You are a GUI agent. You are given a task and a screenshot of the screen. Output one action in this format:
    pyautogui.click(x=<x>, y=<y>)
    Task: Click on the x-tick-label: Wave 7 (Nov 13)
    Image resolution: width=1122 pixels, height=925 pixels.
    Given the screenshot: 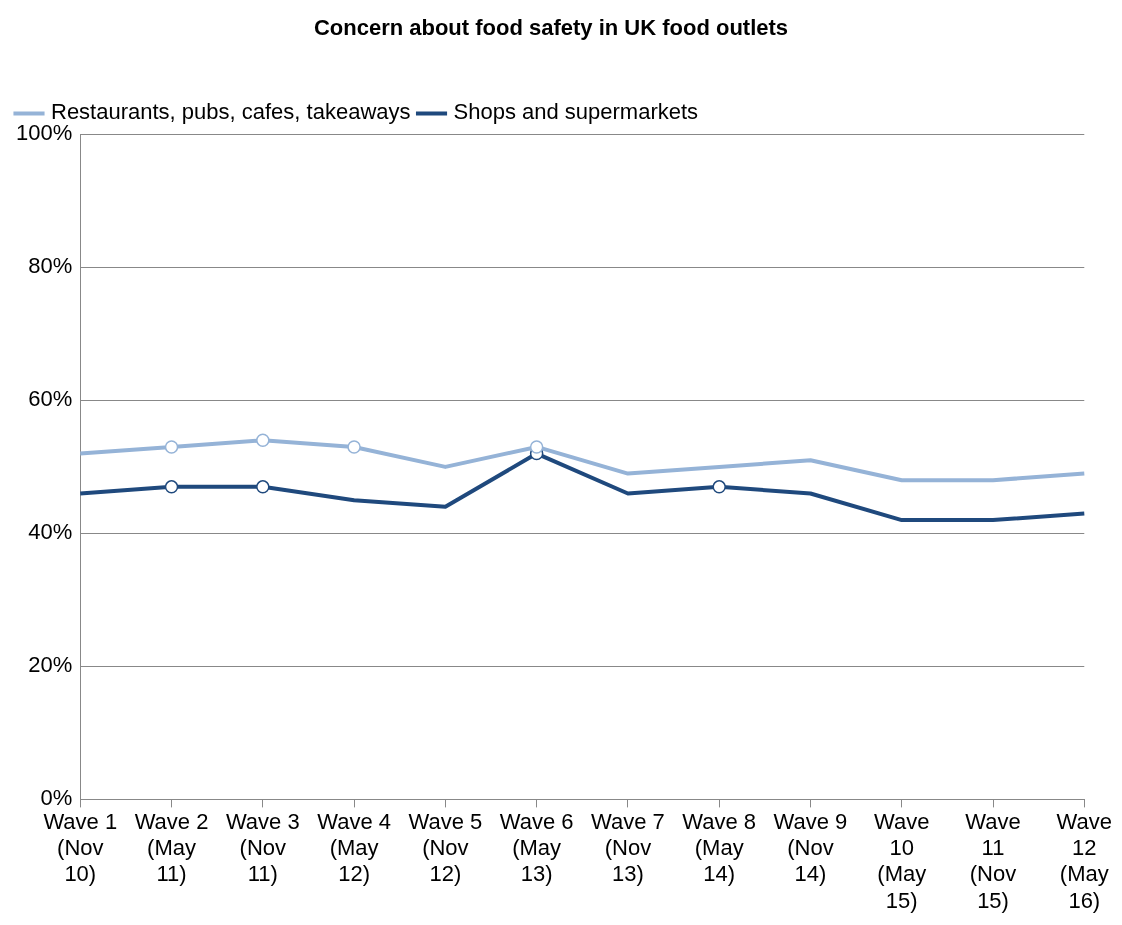 What is the action you would take?
    pyautogui.click(x=628, y=847)
    